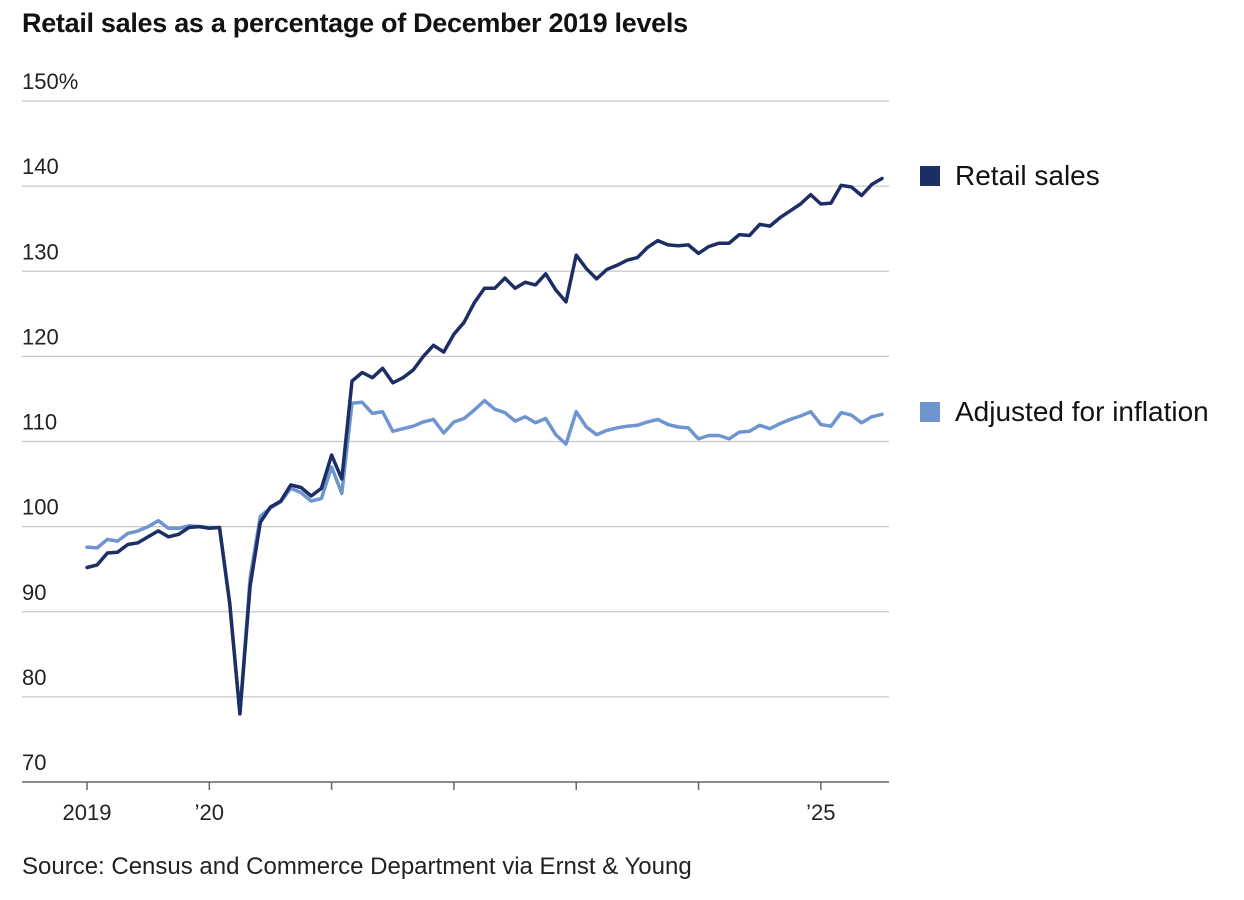 This screenshot has width=1244, height=900. Describe the element at coordinates (40, 507) in the screenshot. I see `y-tick-label-100: 100` at that location.